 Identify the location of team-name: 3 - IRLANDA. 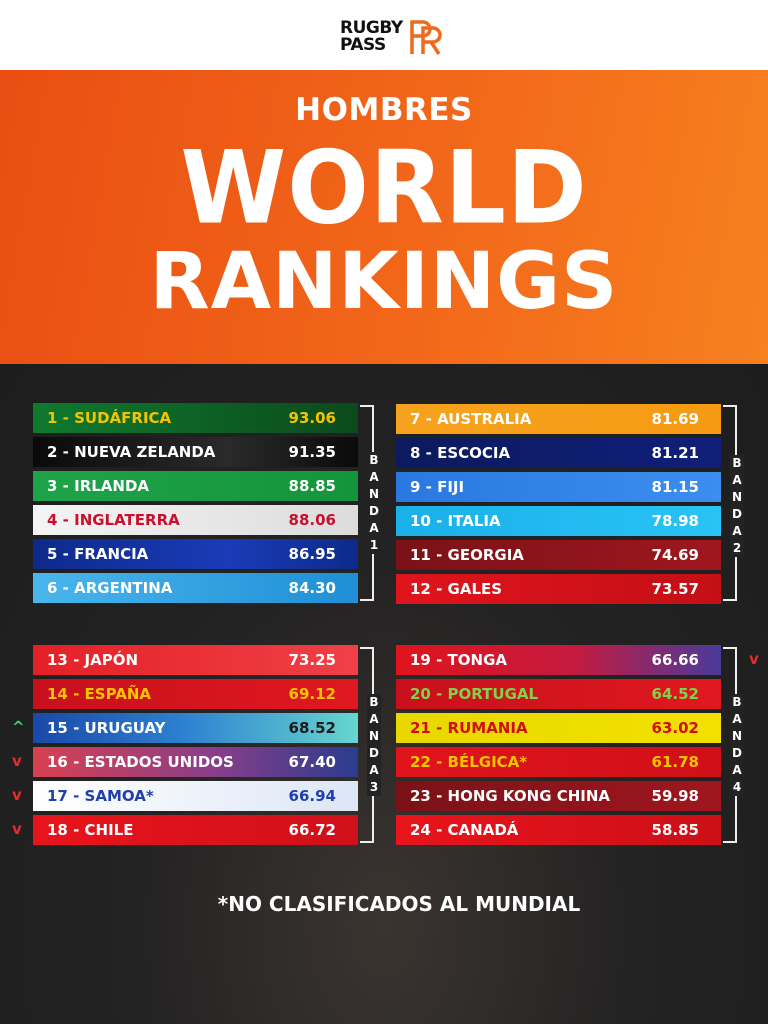
(98, 486).